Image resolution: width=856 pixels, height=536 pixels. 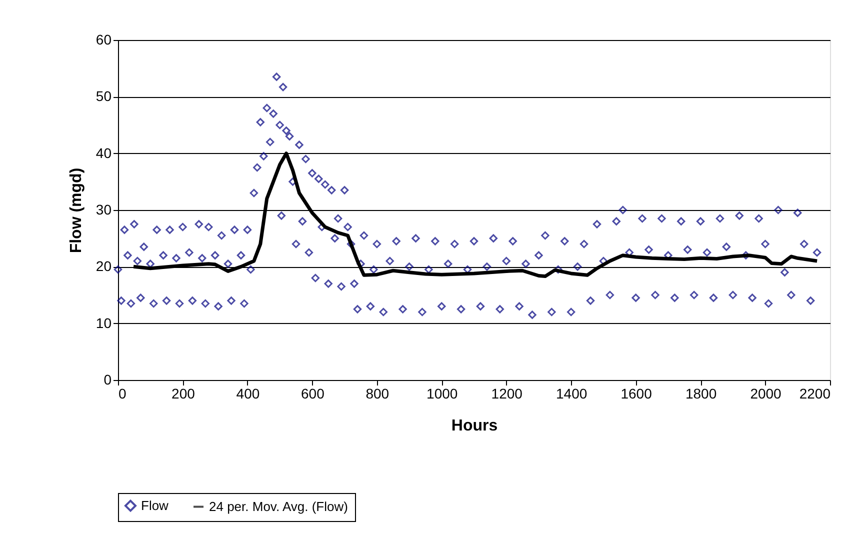 I want to click on y-tick-label: 30, so click(x=104, y=210).